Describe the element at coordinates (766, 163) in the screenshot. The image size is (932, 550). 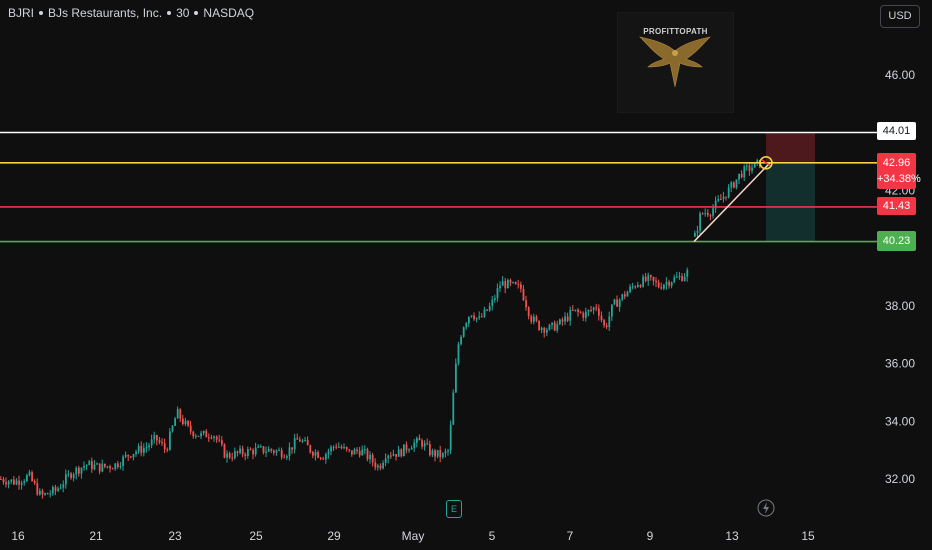
I see `entry-marker` at that location.